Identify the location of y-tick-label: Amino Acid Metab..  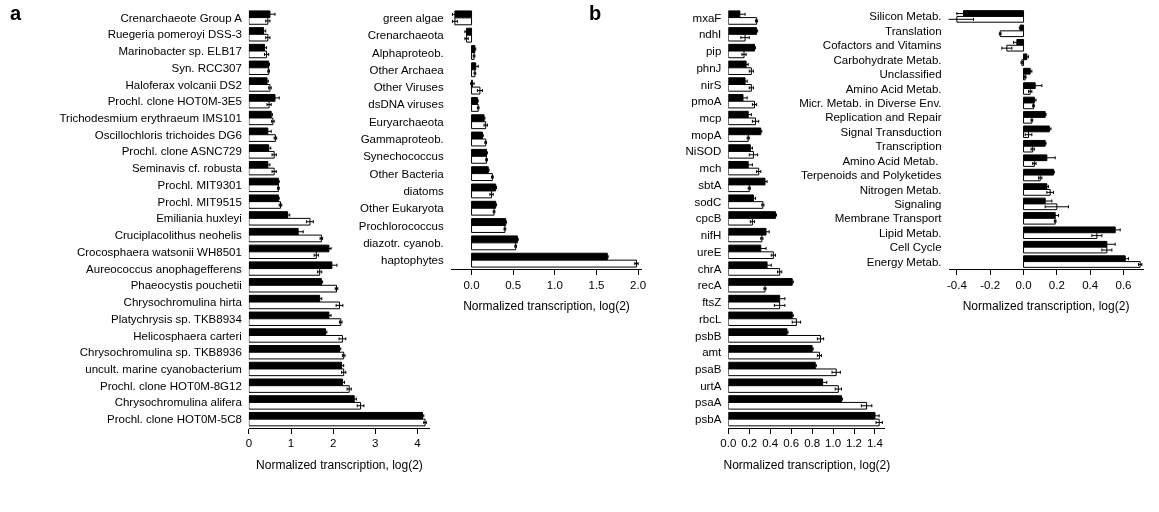
(892, 160).